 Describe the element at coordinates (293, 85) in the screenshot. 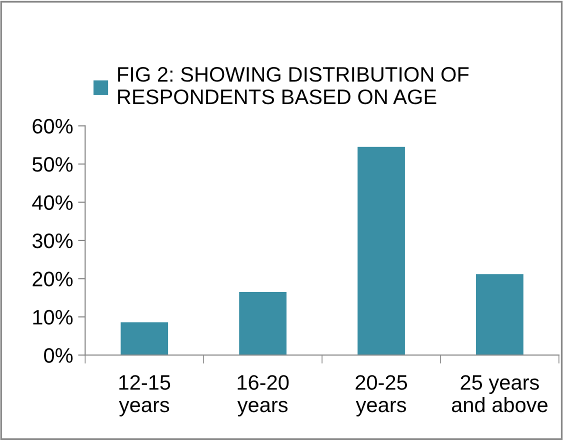

I see `legend-label: FIG 2: SHOWING DISTRIBUTION OF RESPONDENTS BASED ON AGE` at that location.